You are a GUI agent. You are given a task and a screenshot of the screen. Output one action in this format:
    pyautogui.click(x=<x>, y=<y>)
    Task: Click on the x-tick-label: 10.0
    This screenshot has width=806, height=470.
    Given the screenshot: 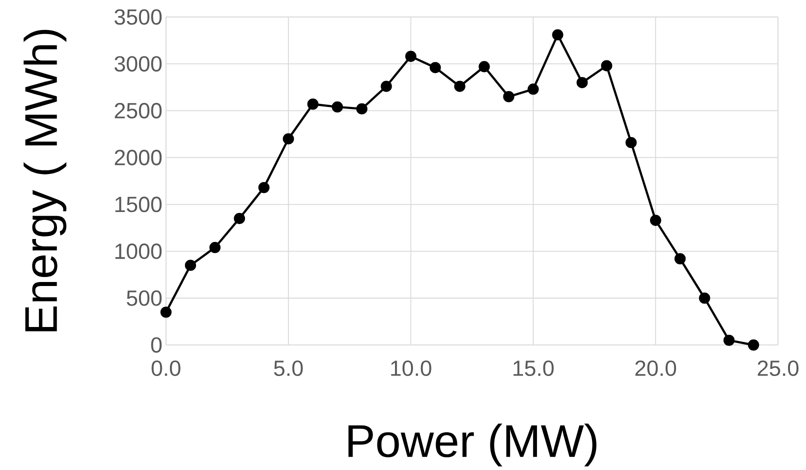 What is the action you would take?
    pyautogui.click(x=411, y=368)
    